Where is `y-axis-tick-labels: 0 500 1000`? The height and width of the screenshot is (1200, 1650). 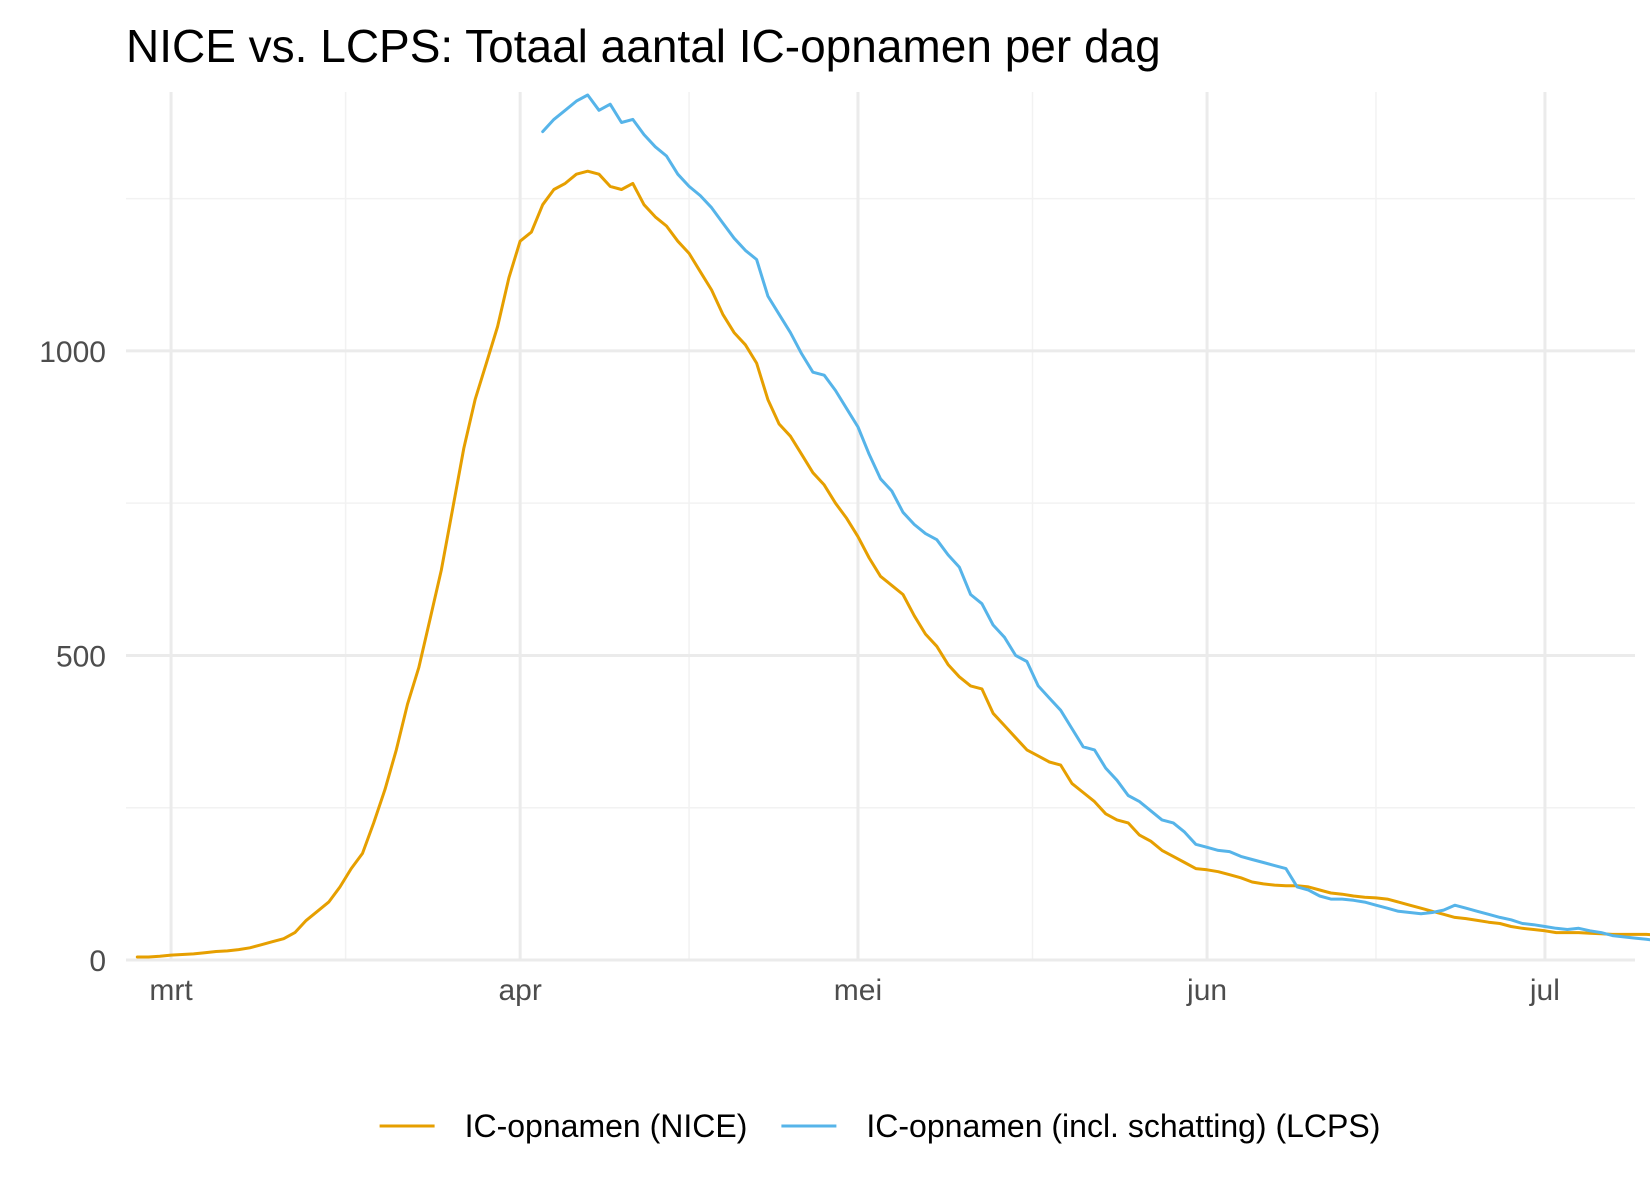
y-axis-tick-labels: 0 500 1000 is located at coordinates (72, 657).